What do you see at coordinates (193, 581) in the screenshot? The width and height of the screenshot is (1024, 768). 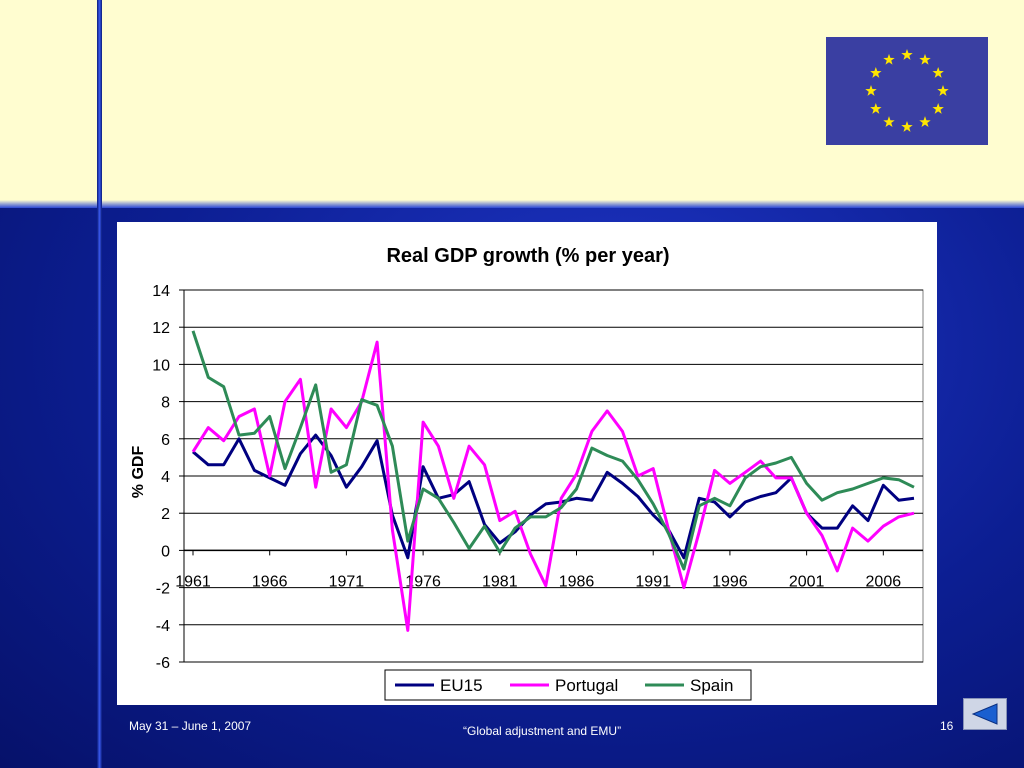 I see `x-tick-label: 1961` at bounding box center [193, 581].